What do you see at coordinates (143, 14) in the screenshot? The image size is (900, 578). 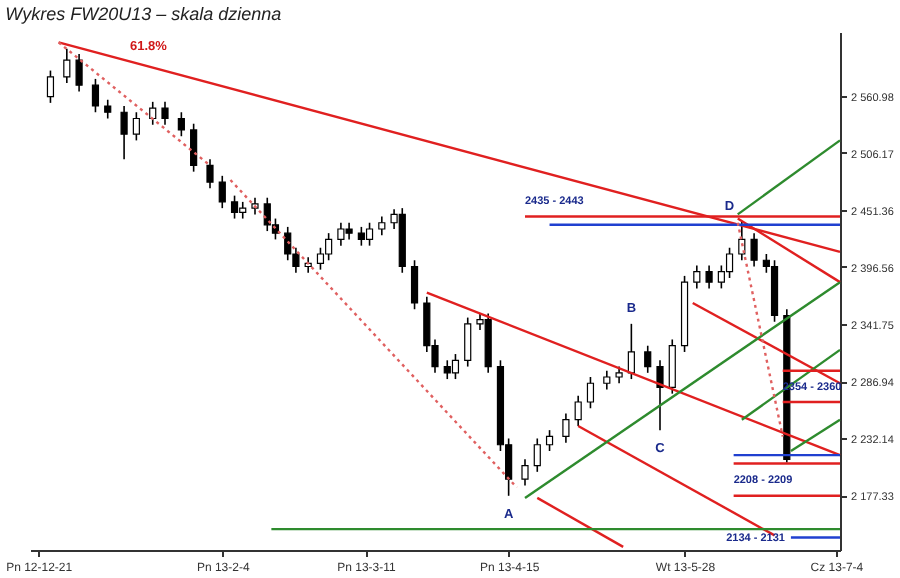 I see `chart-title: Wykres FW20U13 – skala dzienna` at bounding box center [143, 14].